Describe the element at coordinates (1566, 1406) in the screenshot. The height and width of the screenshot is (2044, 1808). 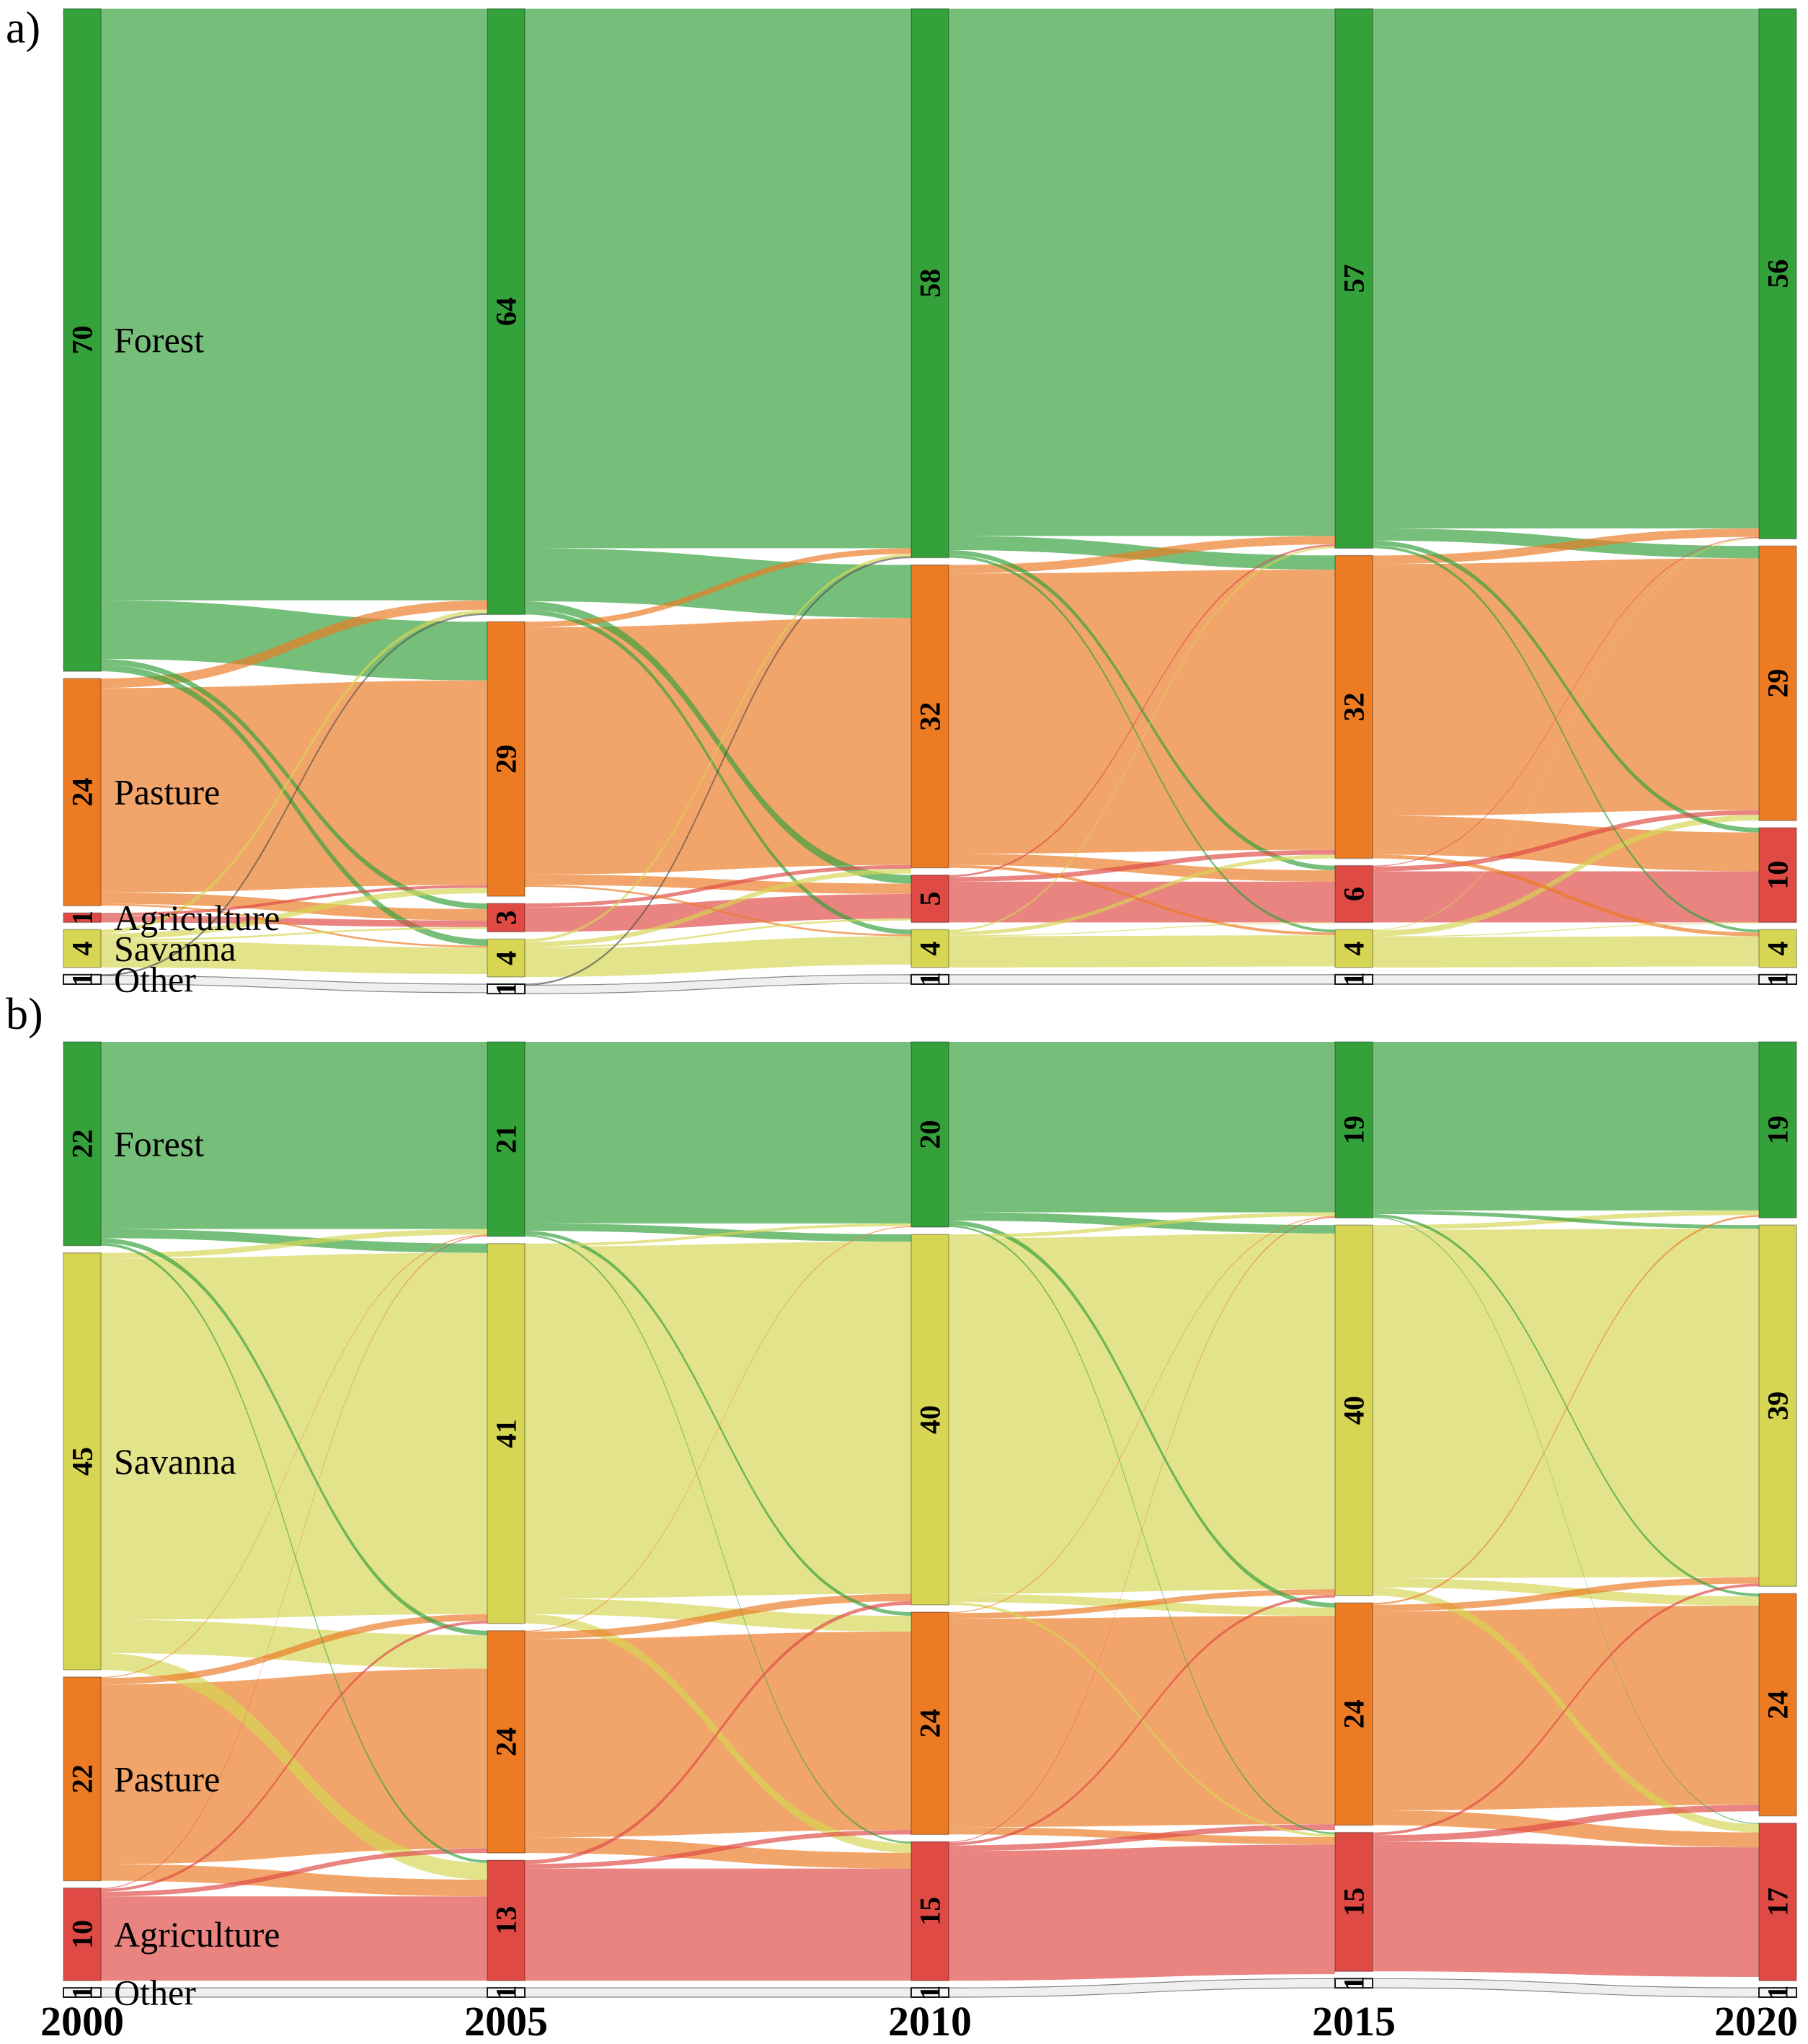
I see `flow-forest-to-pasture-2015-2020-panel-b` at that location.